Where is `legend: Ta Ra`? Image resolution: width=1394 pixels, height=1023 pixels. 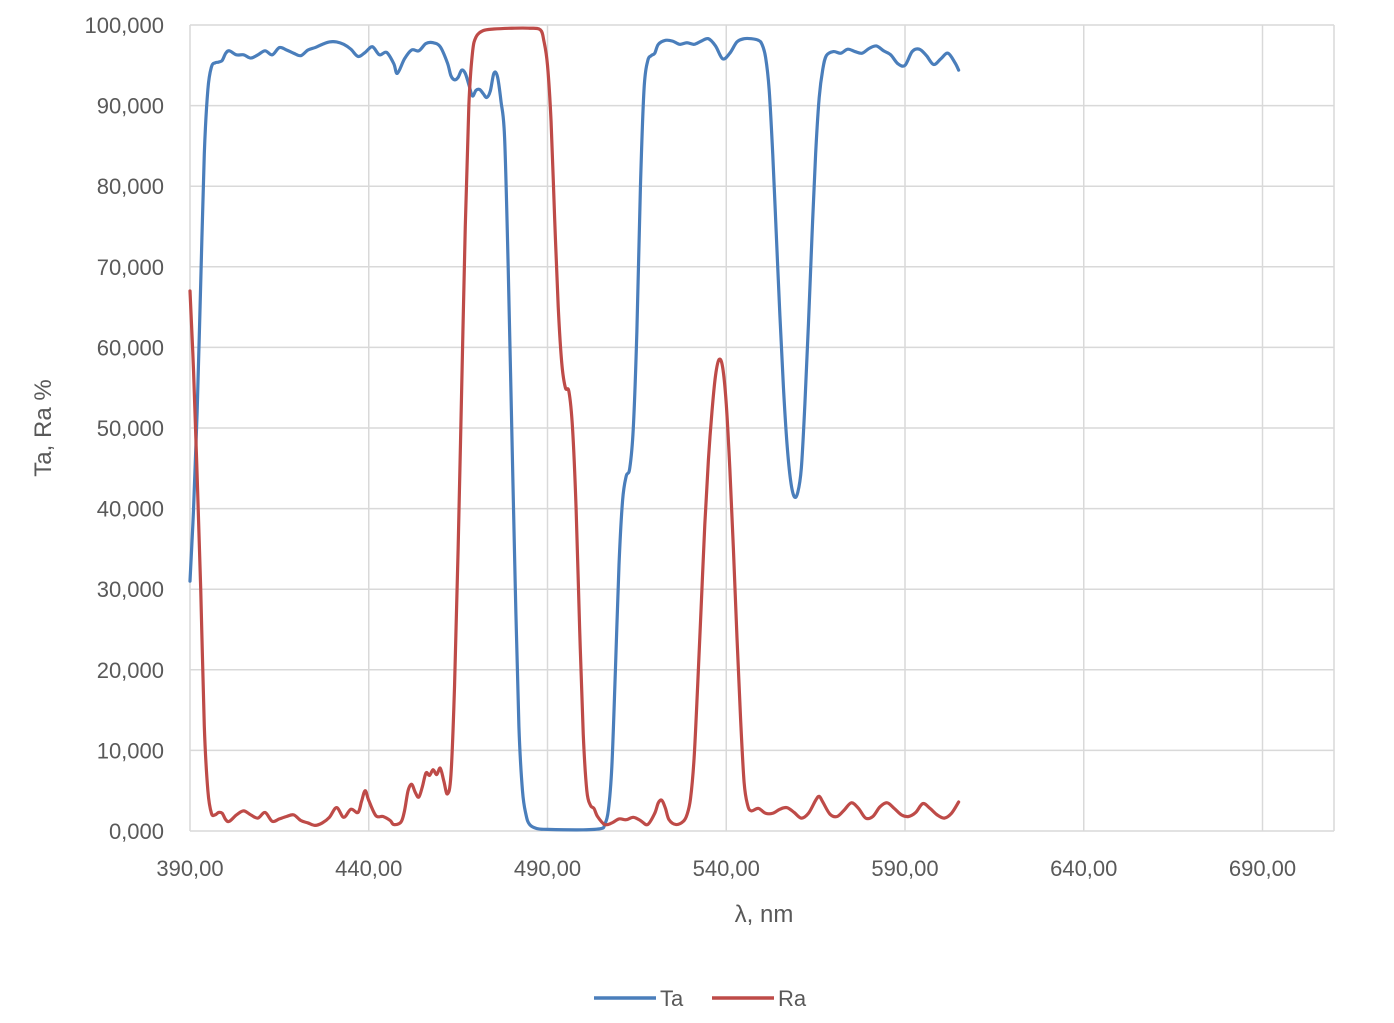
legend: Ta Ra is located at coordinates (700, 998).